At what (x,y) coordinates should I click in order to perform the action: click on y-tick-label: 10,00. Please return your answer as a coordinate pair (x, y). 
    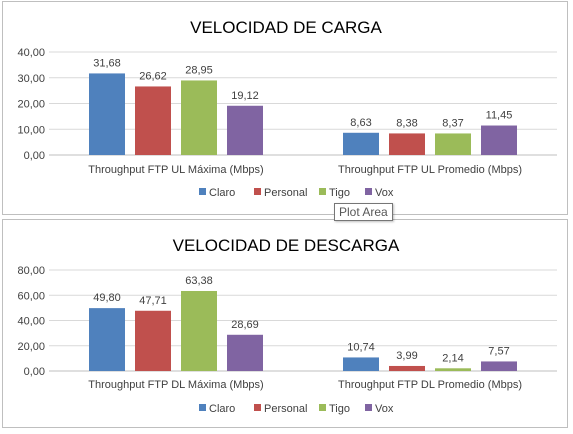
    Looking at the image, I should click on (31, 130).